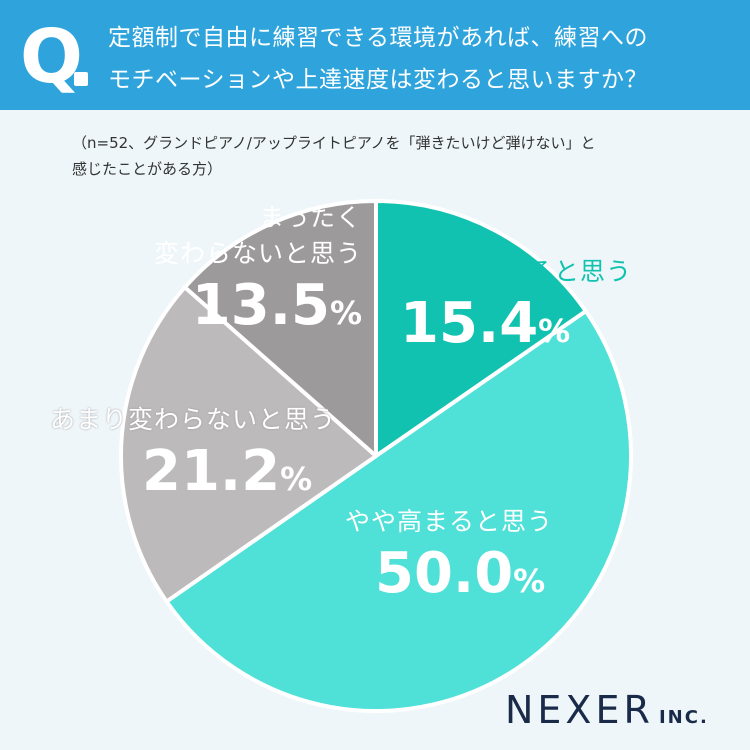  What do you see at coordinates (516, 271) in the screenshot?
I see `slice-category-very-increase: とても高まると思う` at bounding box center [516, 271].